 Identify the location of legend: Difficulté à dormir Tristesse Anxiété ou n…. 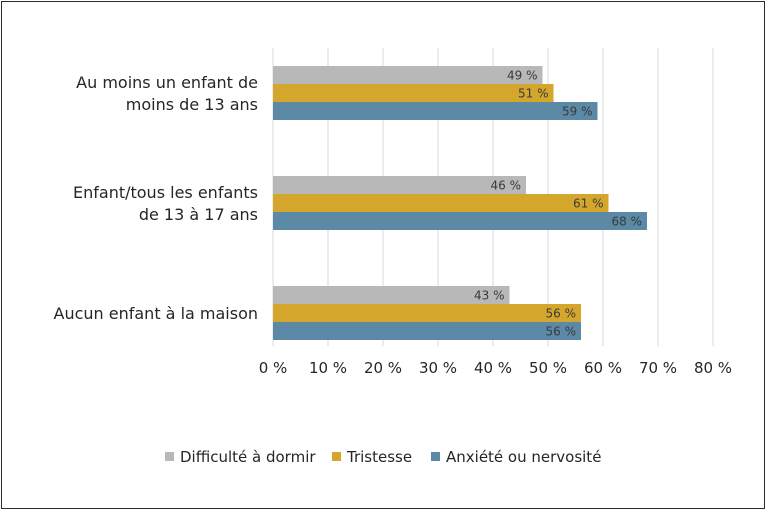
(383, 457).